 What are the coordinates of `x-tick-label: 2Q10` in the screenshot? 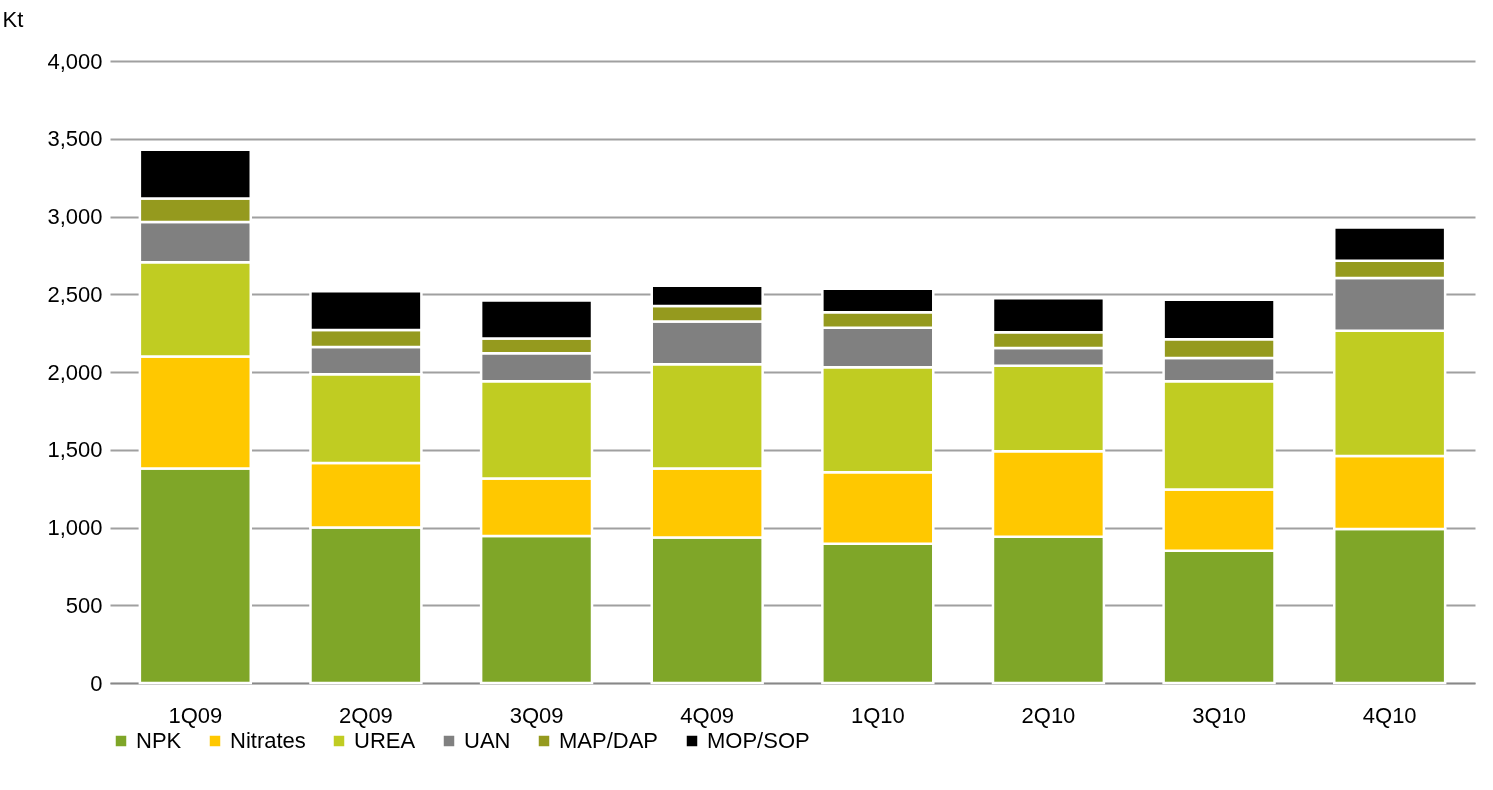 It's located at (1048, 715).